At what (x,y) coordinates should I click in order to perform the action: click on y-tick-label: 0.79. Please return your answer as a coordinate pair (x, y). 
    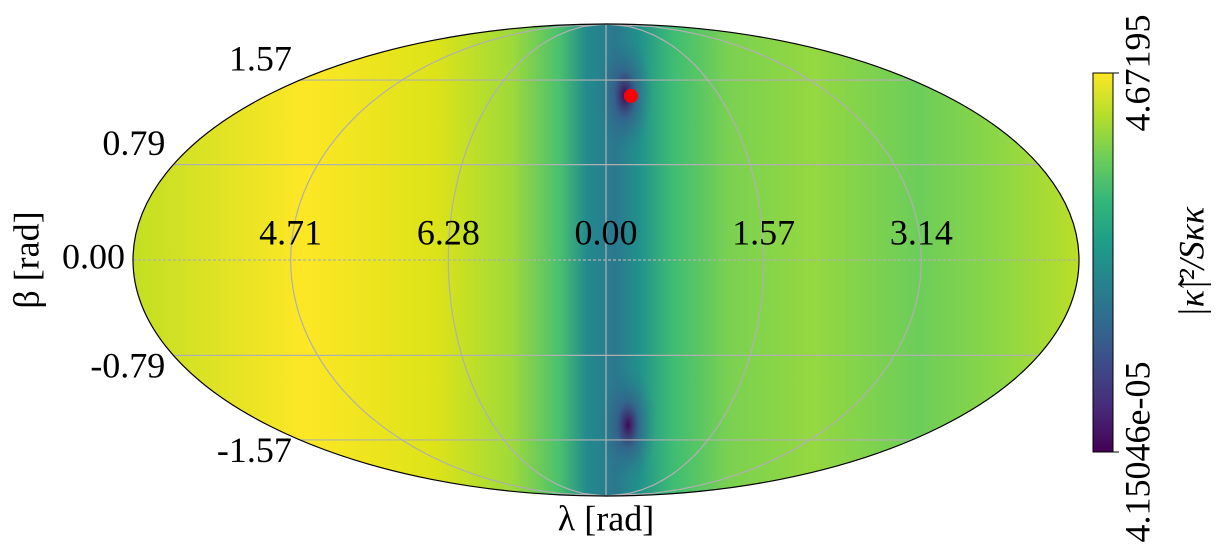
    Looking at the image, I should click on (133, 143).